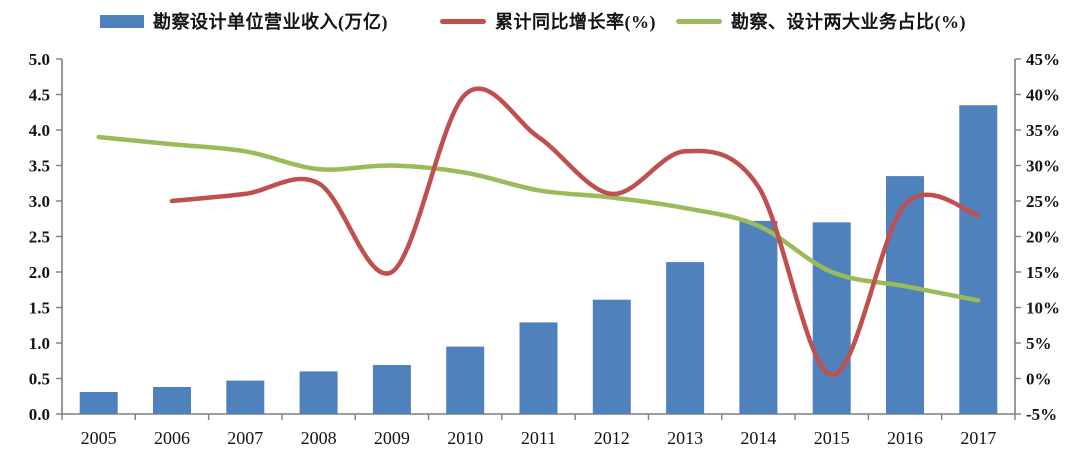 This screenshot has height=454, width=1080. What do you see at coordinates (99, 438) in the screenshot?
I see `x-tick-label-2005: 2005` at bounding box center [99, 438].